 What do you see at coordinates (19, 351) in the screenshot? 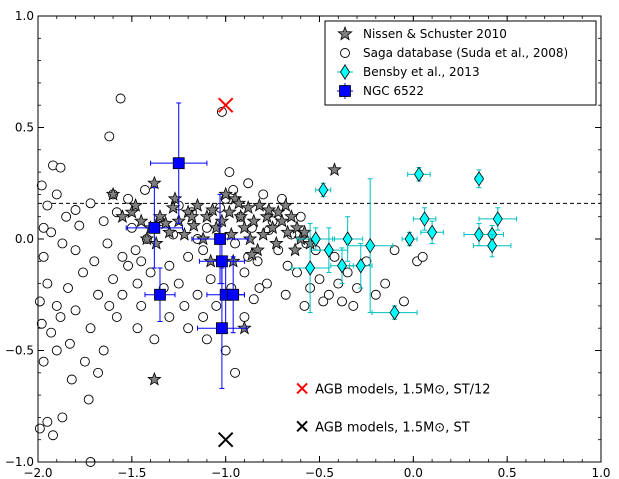
I see `y-tick-label: −0.5` at bounding box center [19, 351].